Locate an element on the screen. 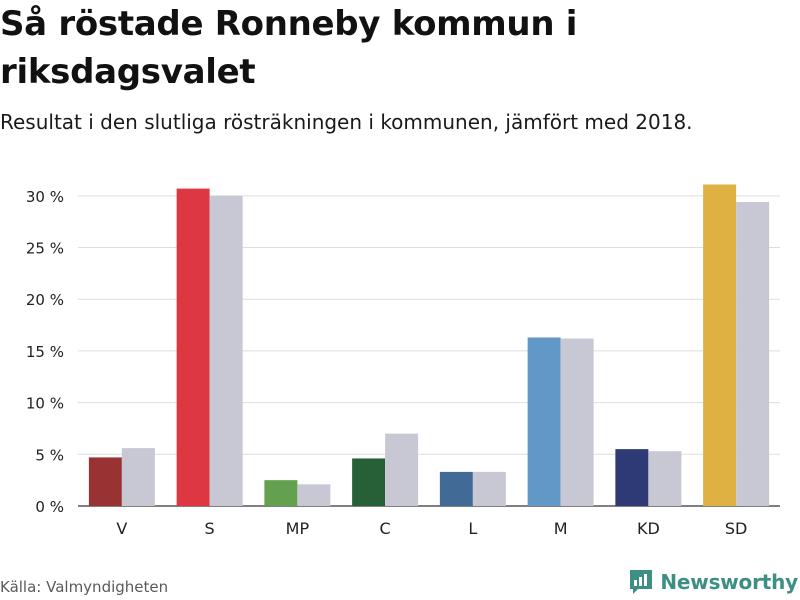  y-axis-ticks: 0 % 5 % 10 % 15 % 20 % 25 % 30 % is located at coordinates (45, 352).